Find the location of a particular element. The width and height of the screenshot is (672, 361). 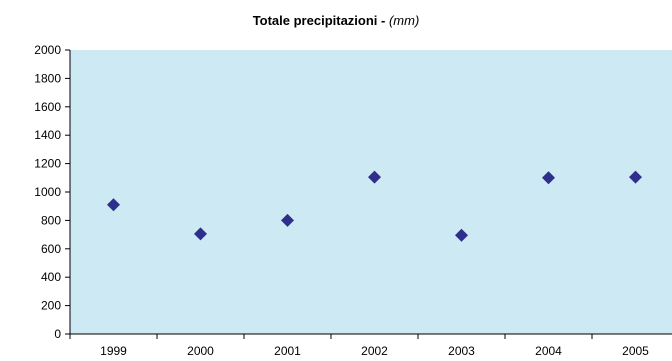

x-tick-label: 2000 is located at coordinates (200, 351).